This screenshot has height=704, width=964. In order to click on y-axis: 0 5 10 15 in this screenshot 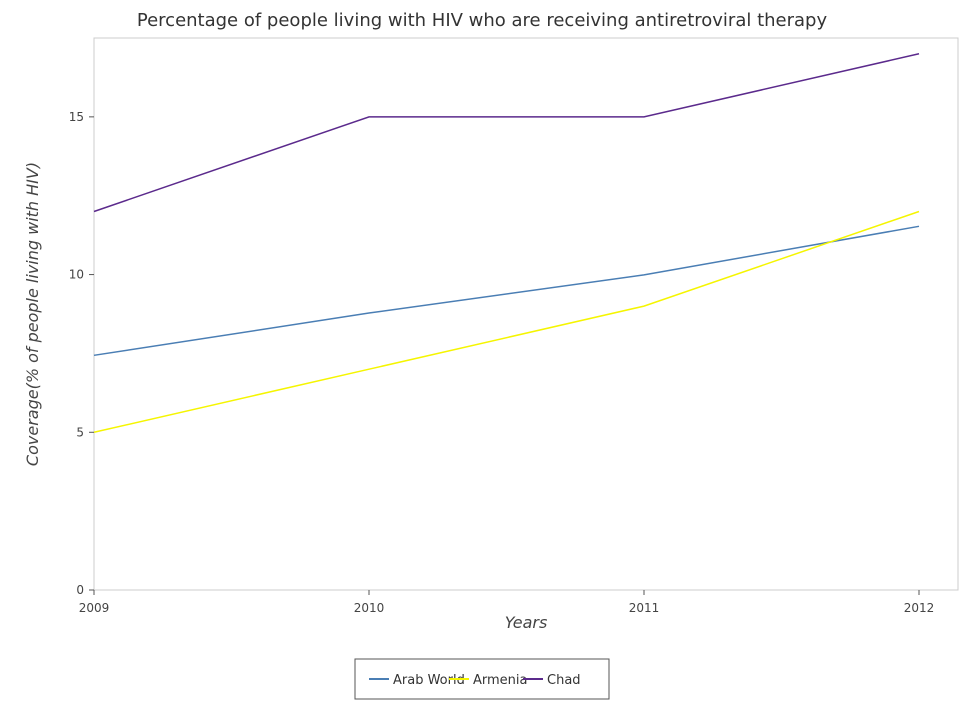, I will do `click(81, 353)`.